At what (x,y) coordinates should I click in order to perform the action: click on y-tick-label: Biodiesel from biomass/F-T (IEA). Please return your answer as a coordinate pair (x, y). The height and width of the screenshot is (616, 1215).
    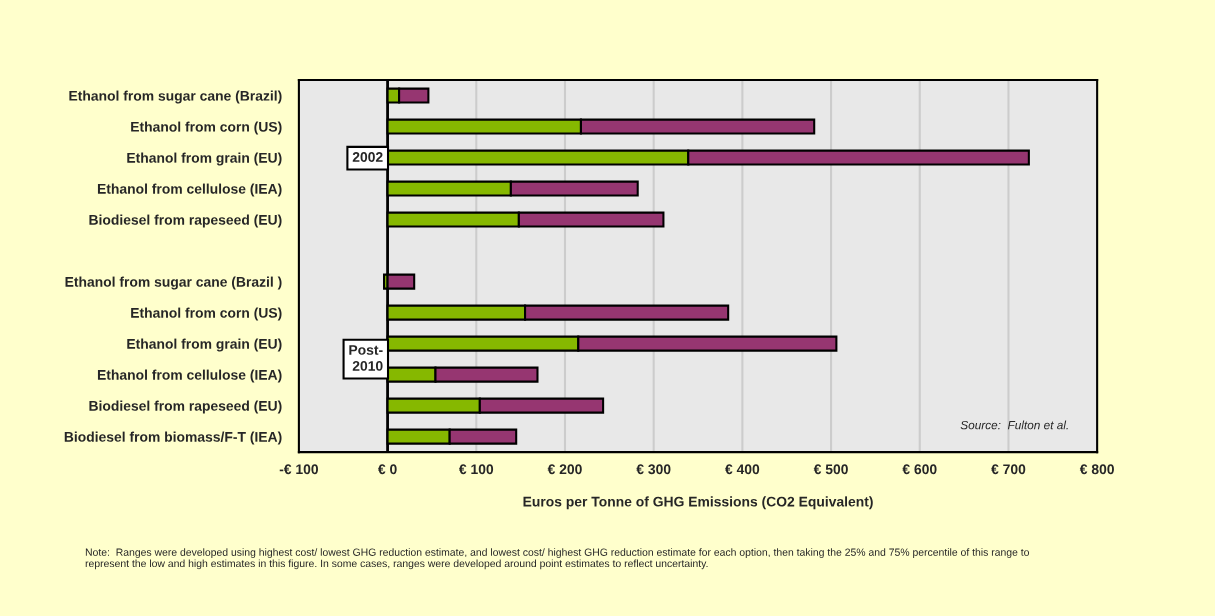
    Looking at the image, I should click on (173, 438).